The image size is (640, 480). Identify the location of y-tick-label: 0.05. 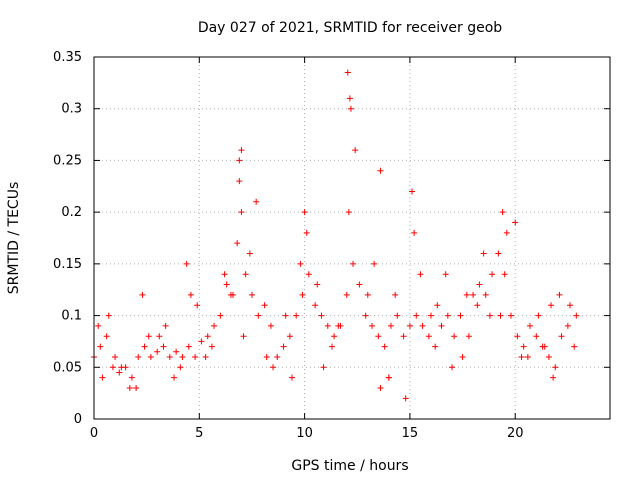
(67, 367).